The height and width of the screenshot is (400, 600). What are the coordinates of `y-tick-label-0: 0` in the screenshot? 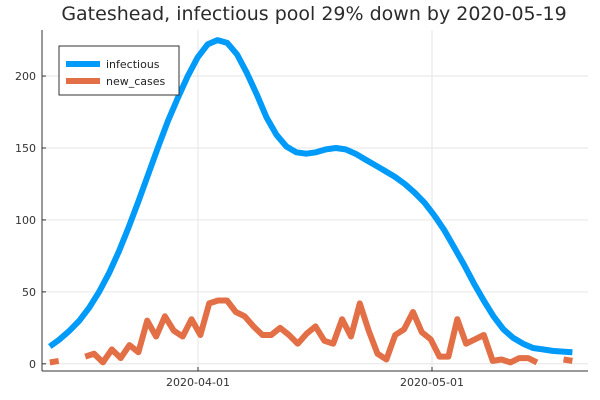 It's located at (32, 364).